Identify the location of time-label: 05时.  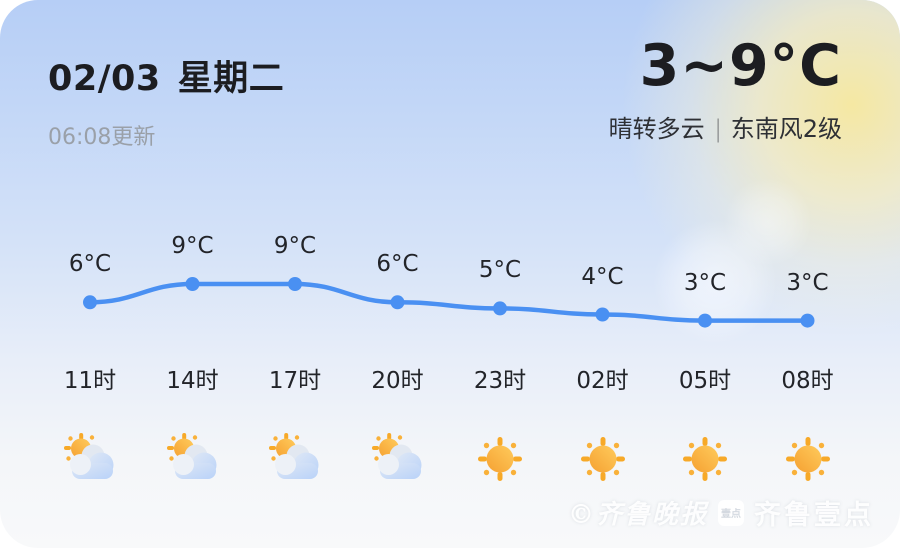
(705, 381).